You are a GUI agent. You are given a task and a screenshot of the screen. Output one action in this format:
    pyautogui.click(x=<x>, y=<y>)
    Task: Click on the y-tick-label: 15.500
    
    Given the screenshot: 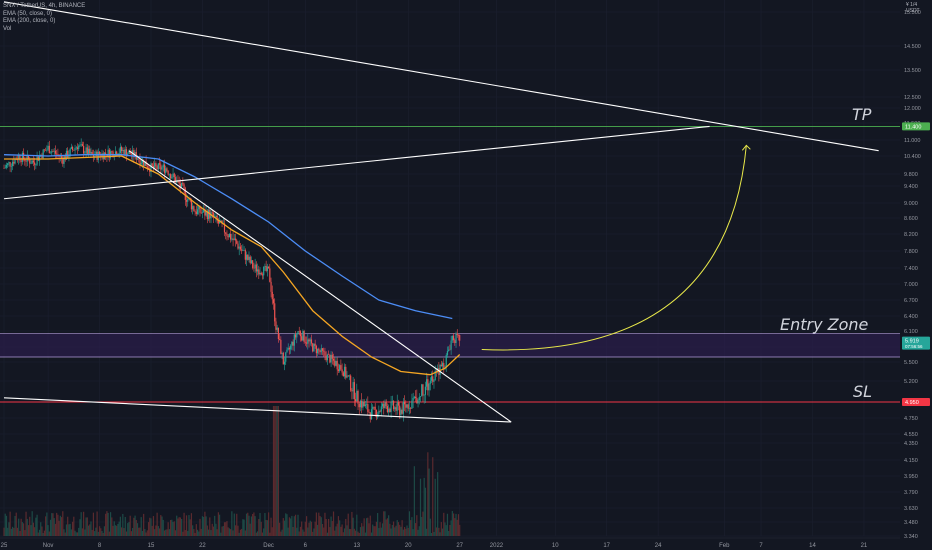 What is the action you would take?
    pyautogui.click(x=912, y=13)
    